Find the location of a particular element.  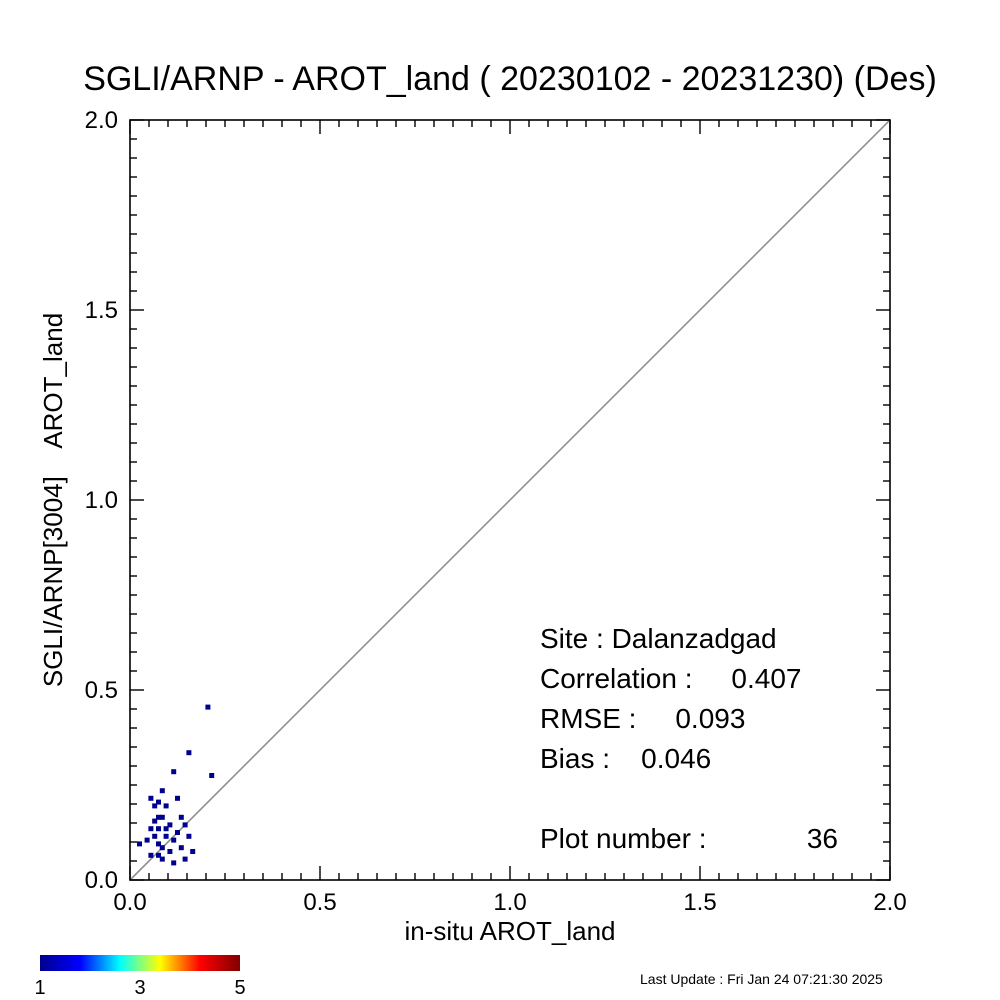

rmse-annotation: RMSE : 0.093 is located at coordinates (642, 718).